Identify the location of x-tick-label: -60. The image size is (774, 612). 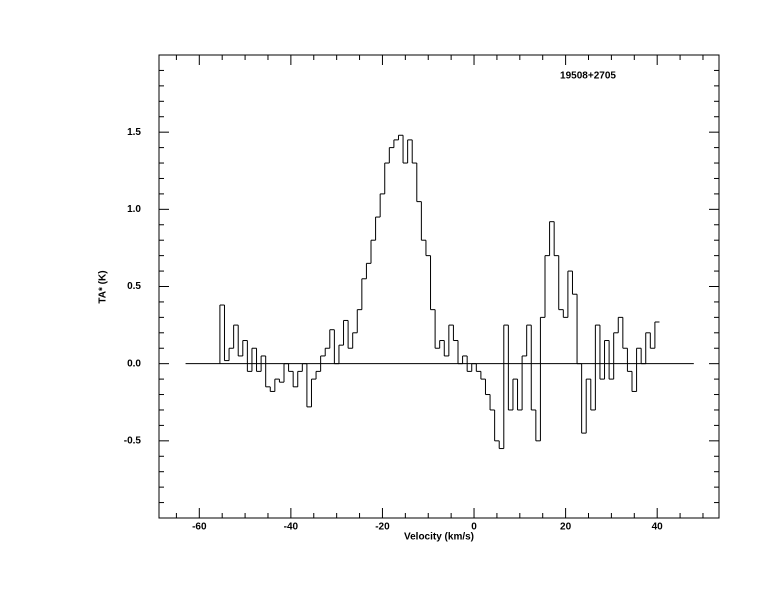
(199, 527).